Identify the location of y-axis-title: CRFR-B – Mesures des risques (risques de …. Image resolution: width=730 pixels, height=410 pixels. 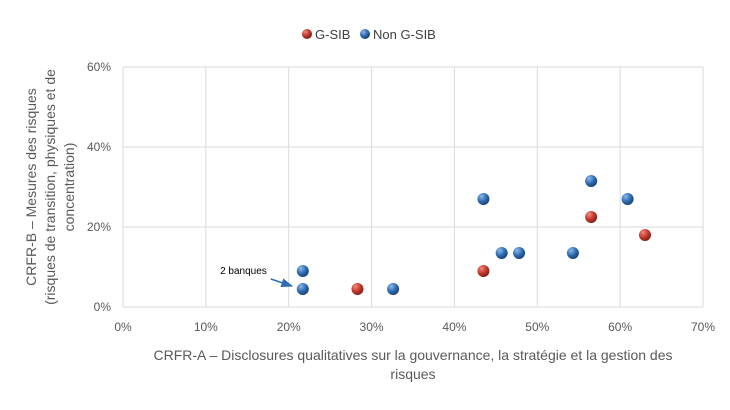
(50, 187).